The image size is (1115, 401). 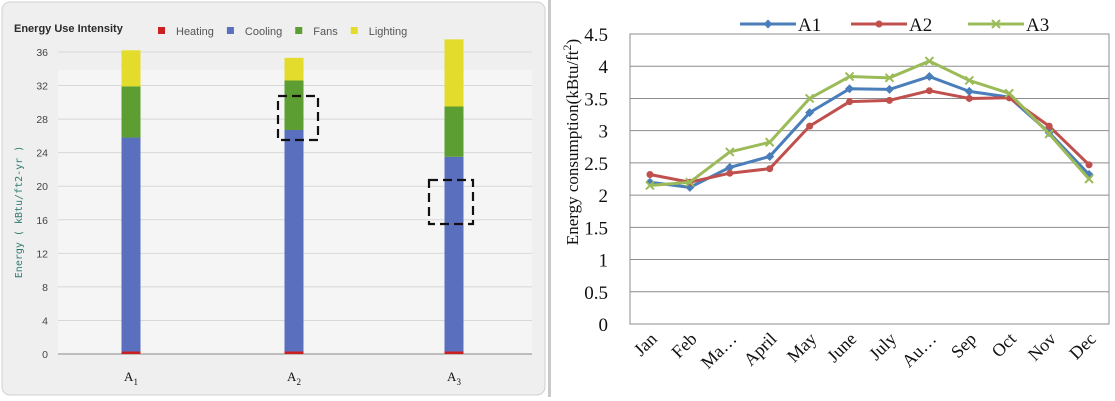 I want to click on y-tick-label: 1.5, so click(x=596, y=228).